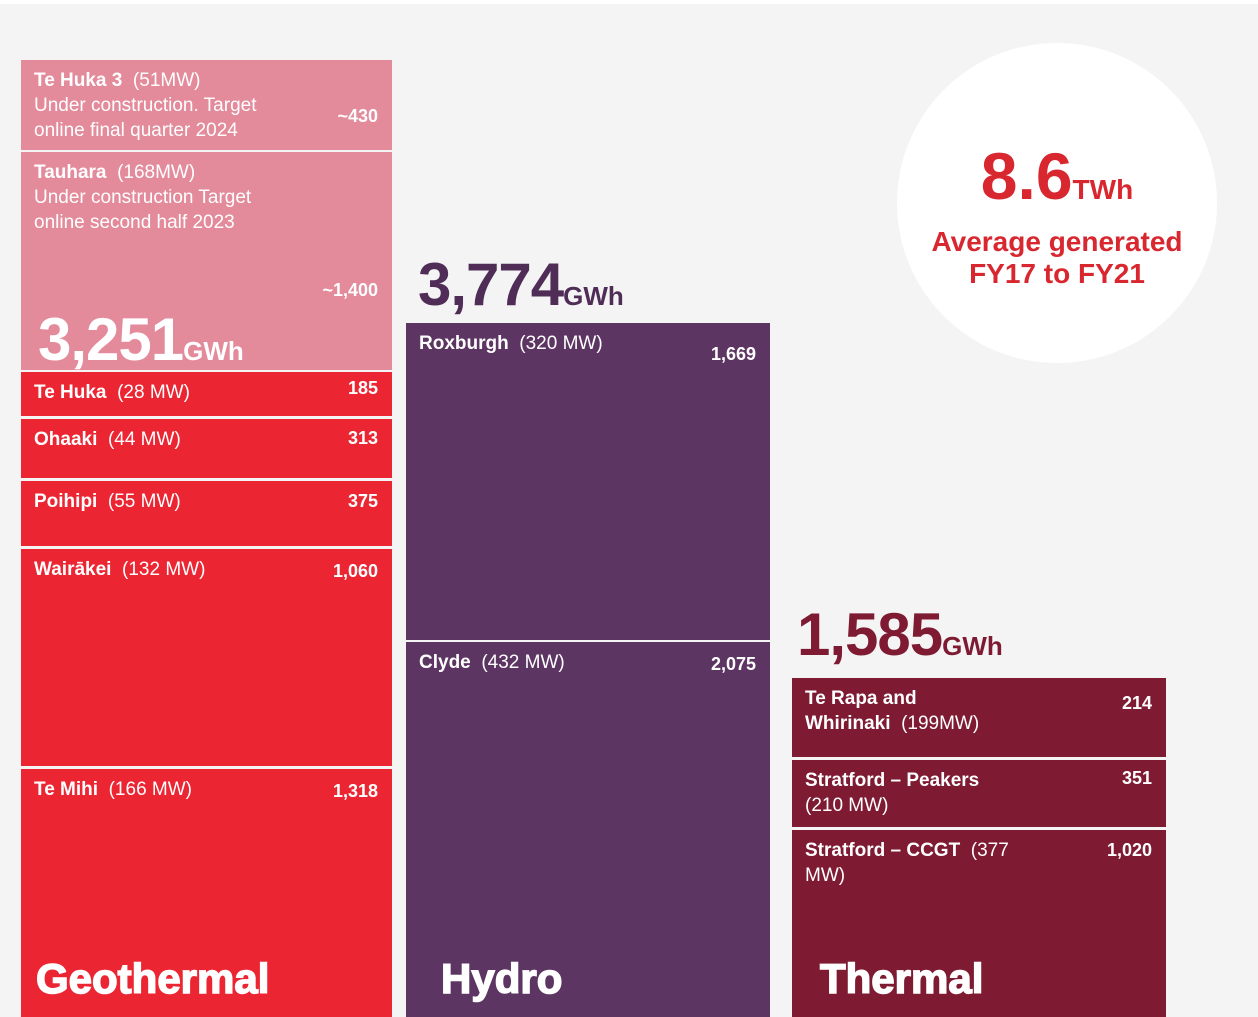 This screenshot has width=1258, height=1017. Describe the element at coordinates (733, 354) in the screenshot. I see `plant-value: 1,669` at that location.